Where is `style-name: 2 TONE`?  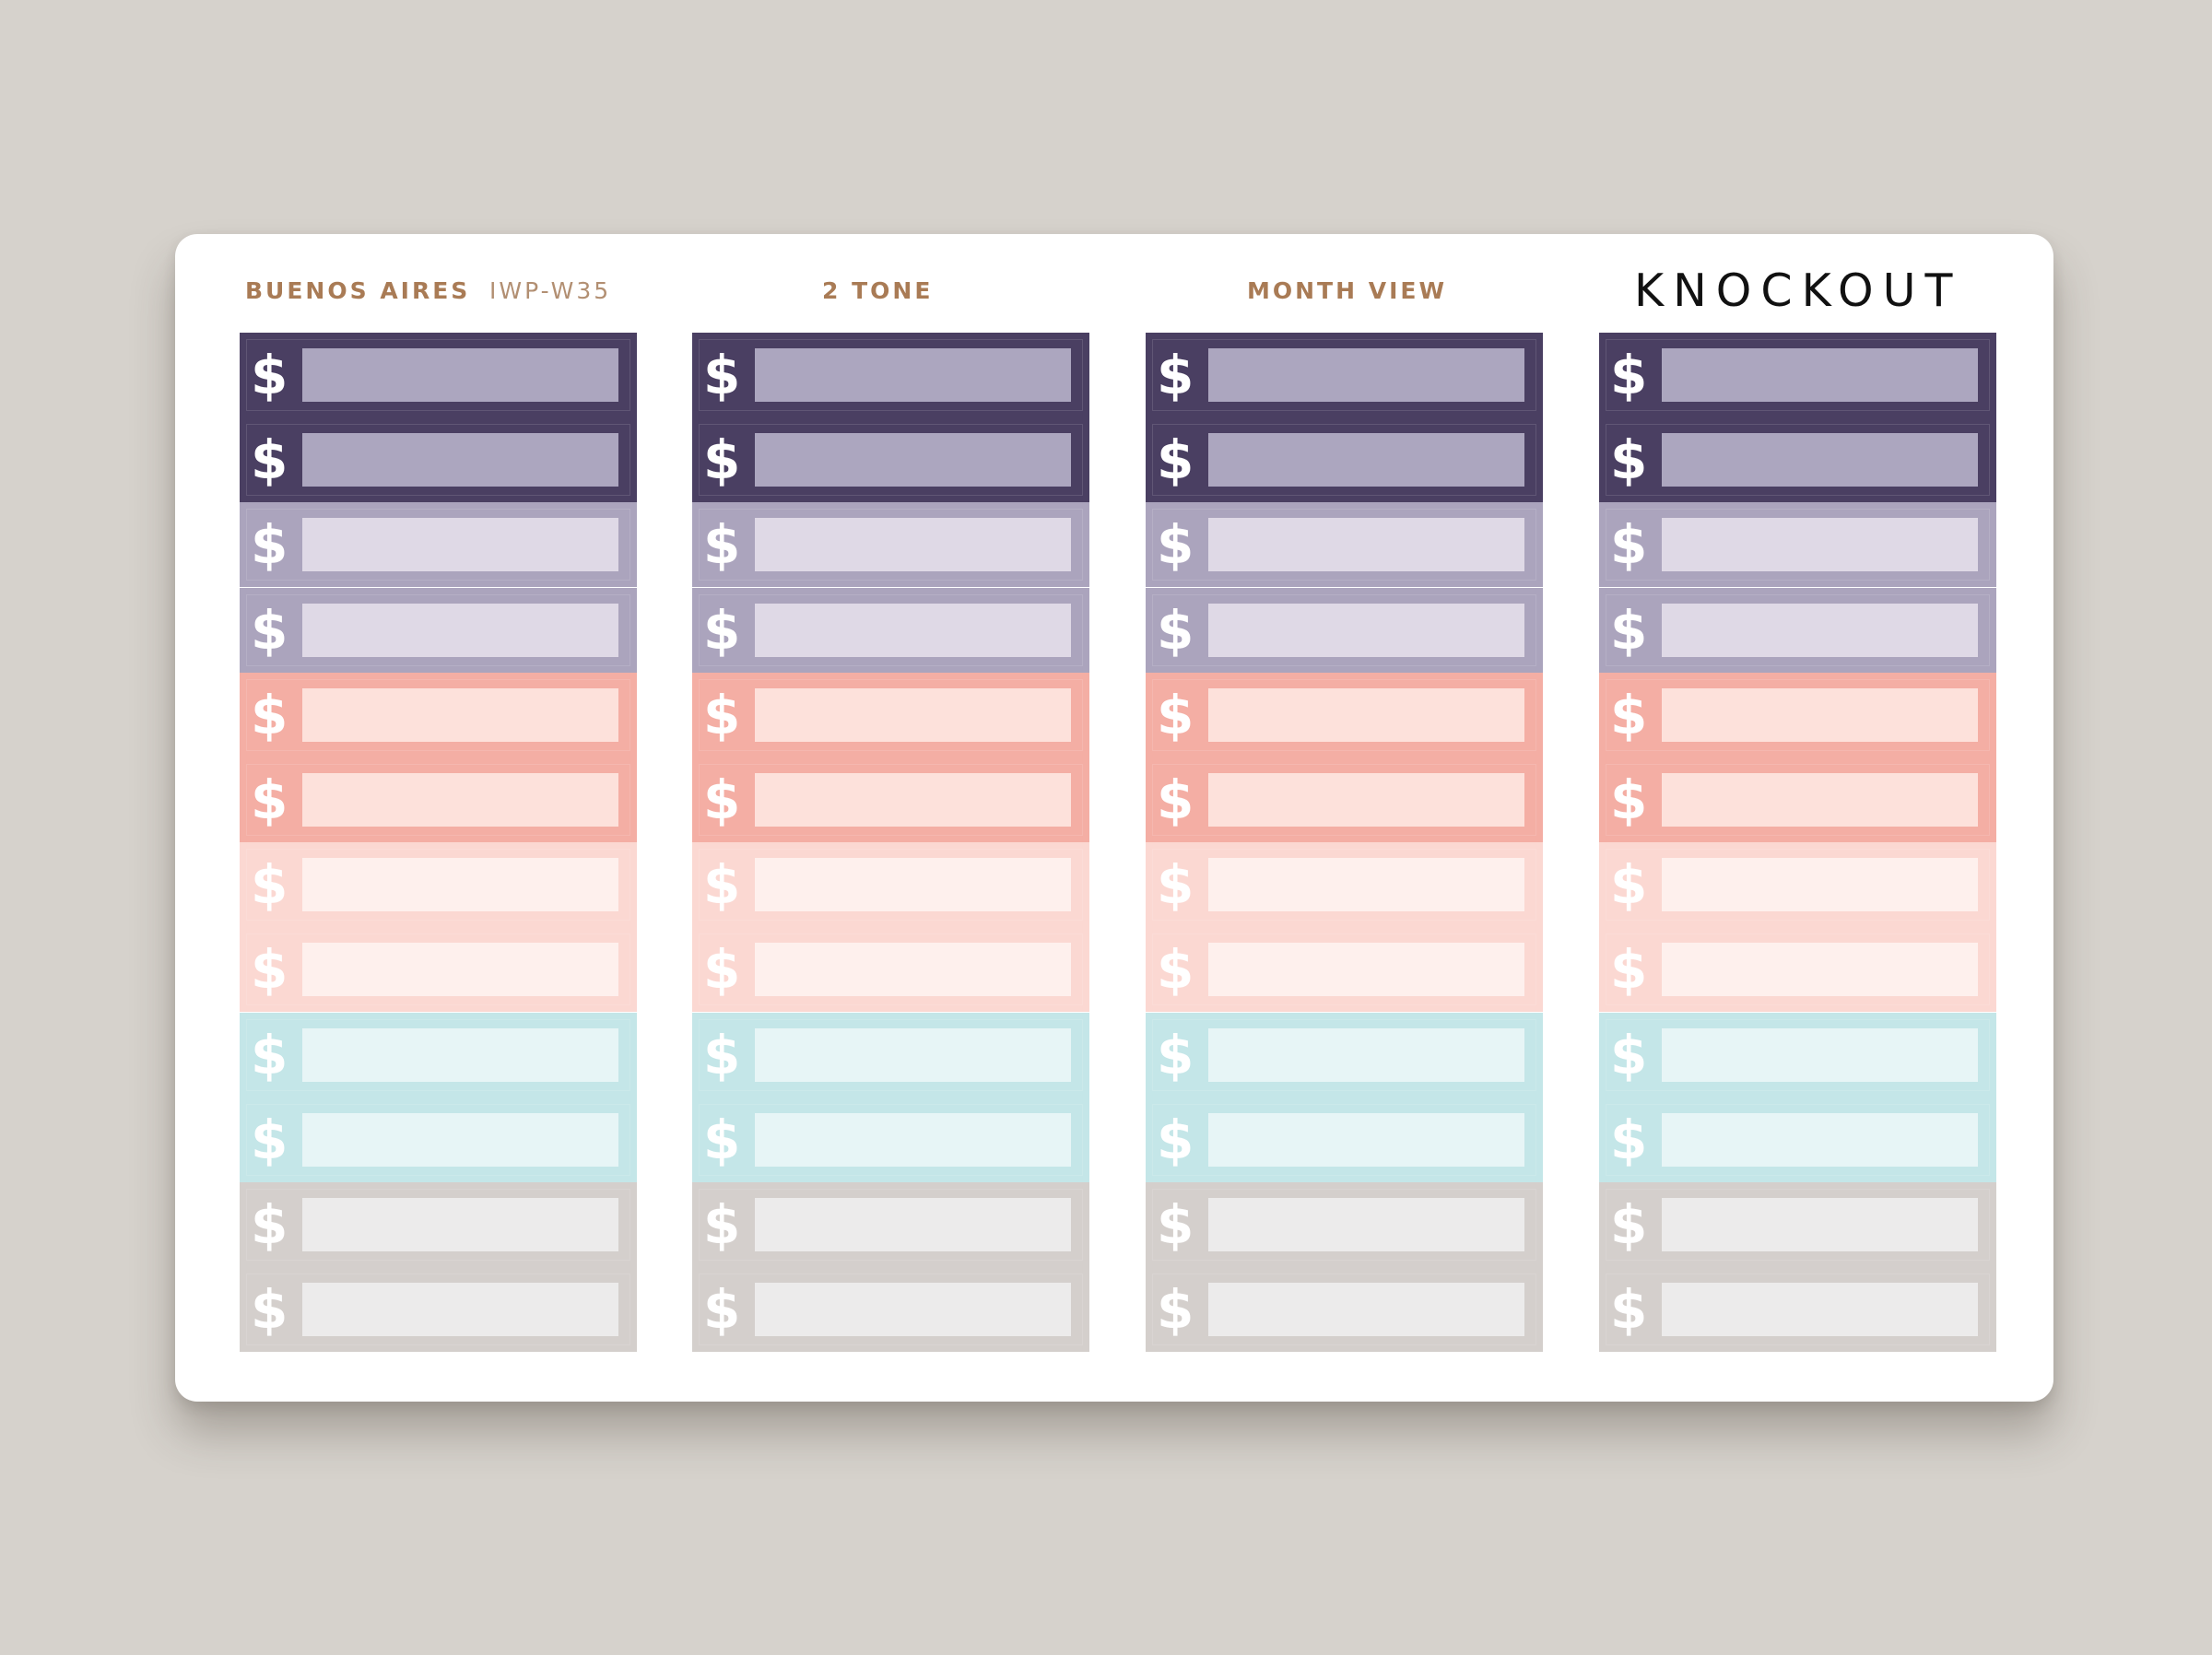 style-name: 2 TONE is located at coordinates (878, 290).